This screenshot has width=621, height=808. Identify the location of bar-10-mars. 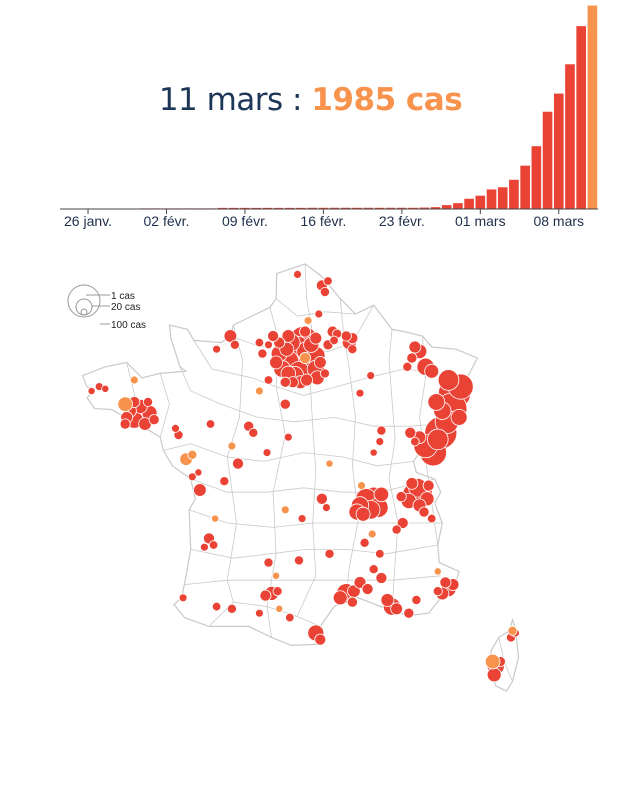
(581, 117).